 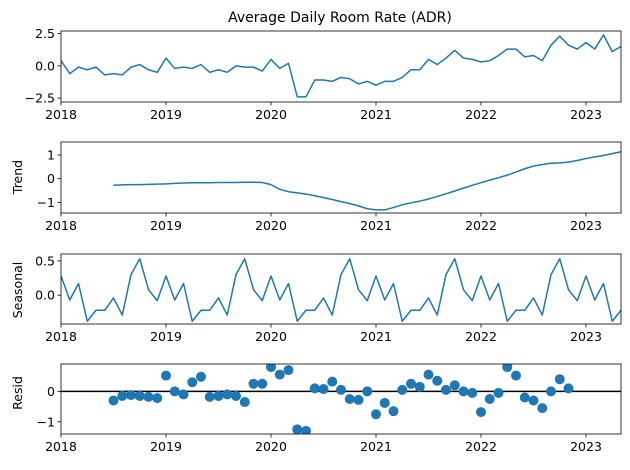 I want to click on adr-x-tick-label: 2018, so click(x=61, y=114).